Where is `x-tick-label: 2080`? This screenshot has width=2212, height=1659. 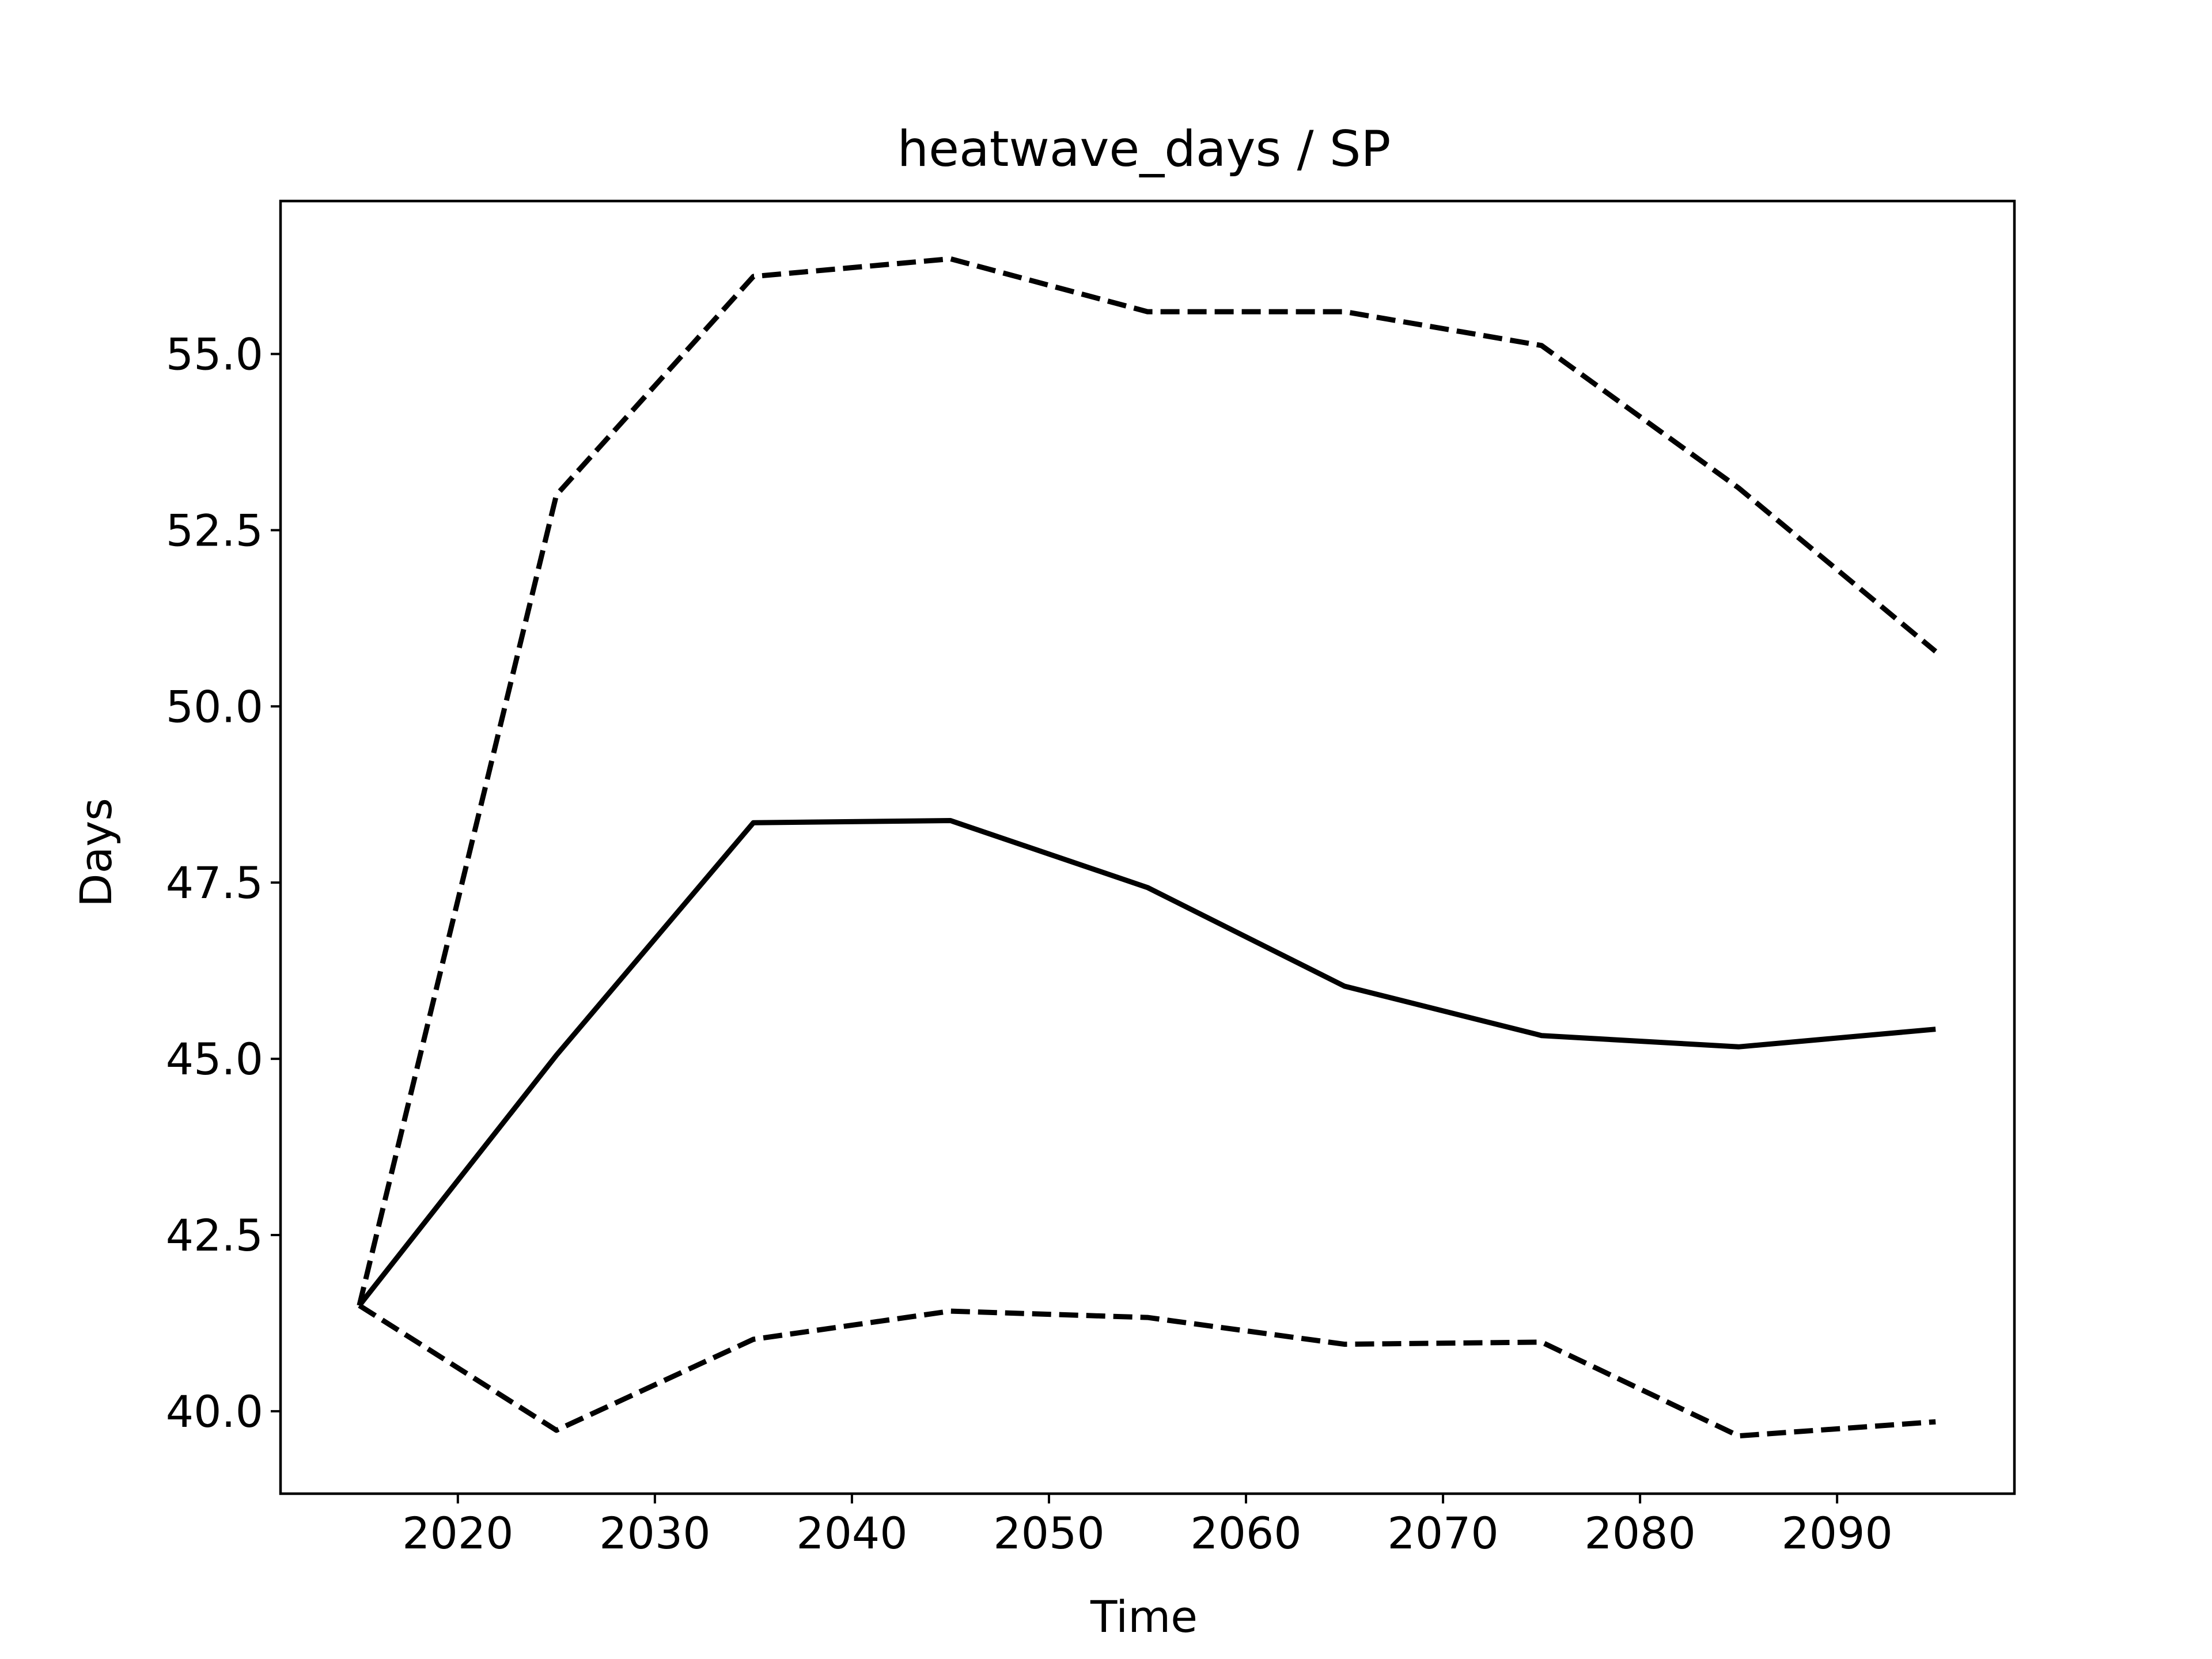
x-tick-label: 2080 is located at coordinates (1639, 1533).